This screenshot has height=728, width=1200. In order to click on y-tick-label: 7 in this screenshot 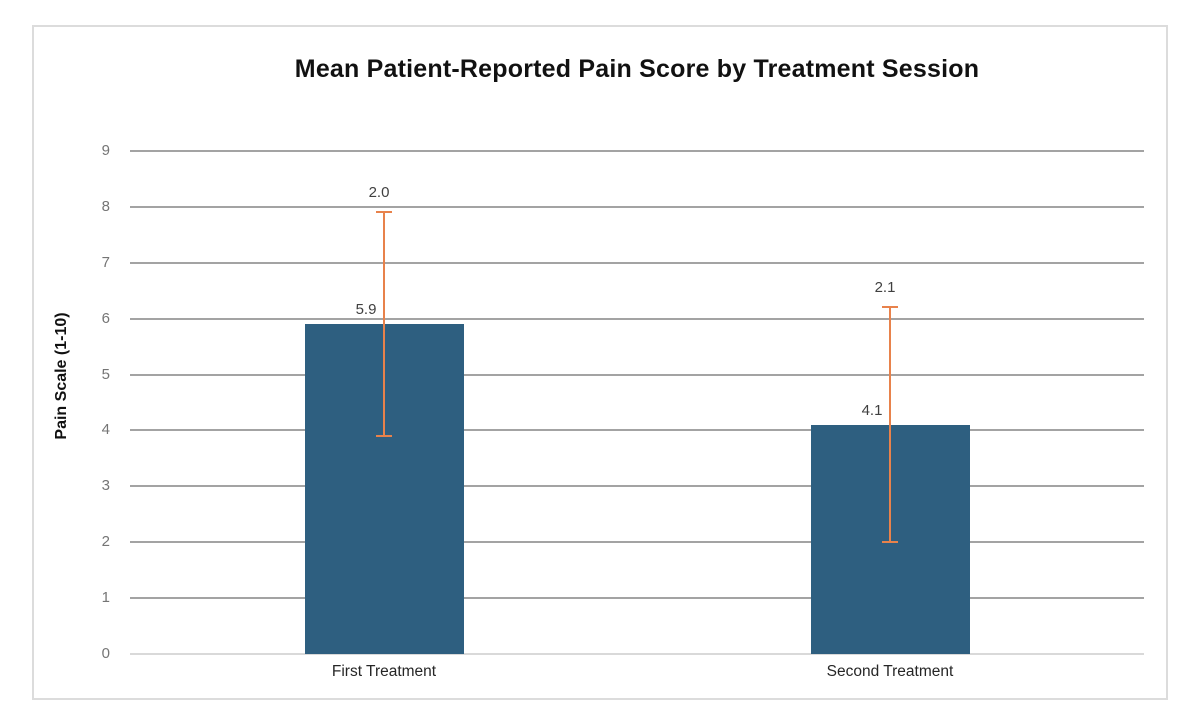, I will do `click(105, 262)`.